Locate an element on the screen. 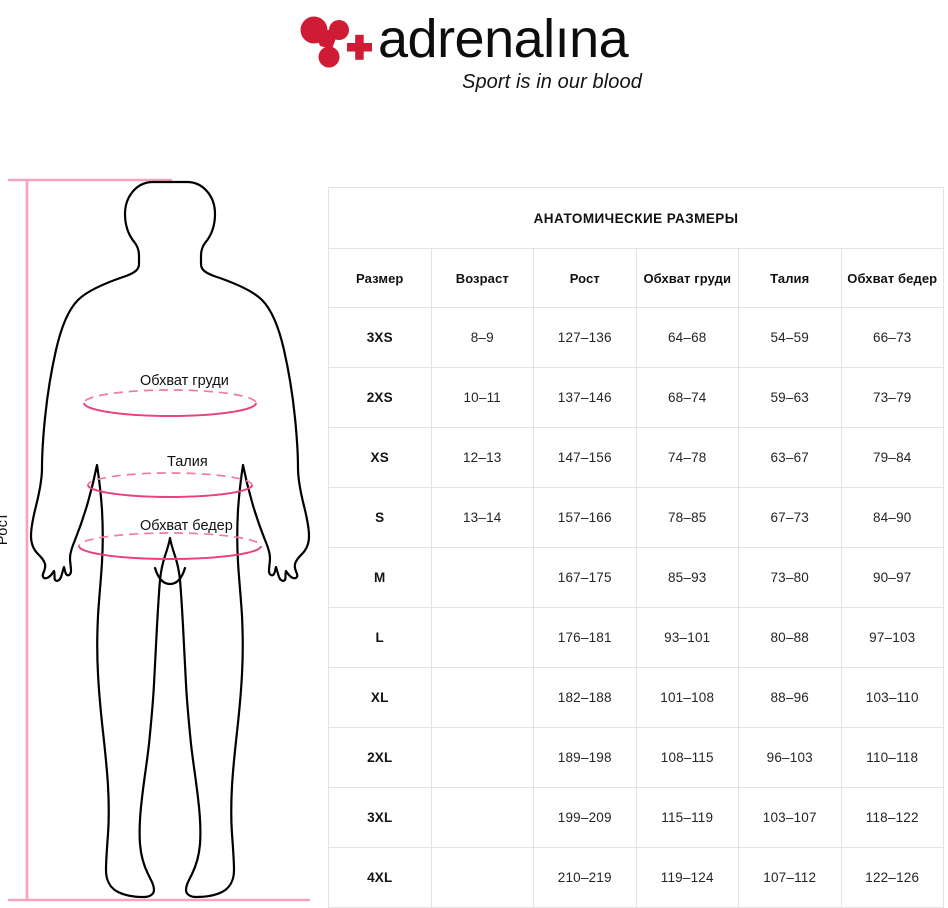 The image size is (948, 908). table-title-row: АНАТОМИЧЕСКИЕ РАЗМЕРЫ is located at coordinates (636, 218).